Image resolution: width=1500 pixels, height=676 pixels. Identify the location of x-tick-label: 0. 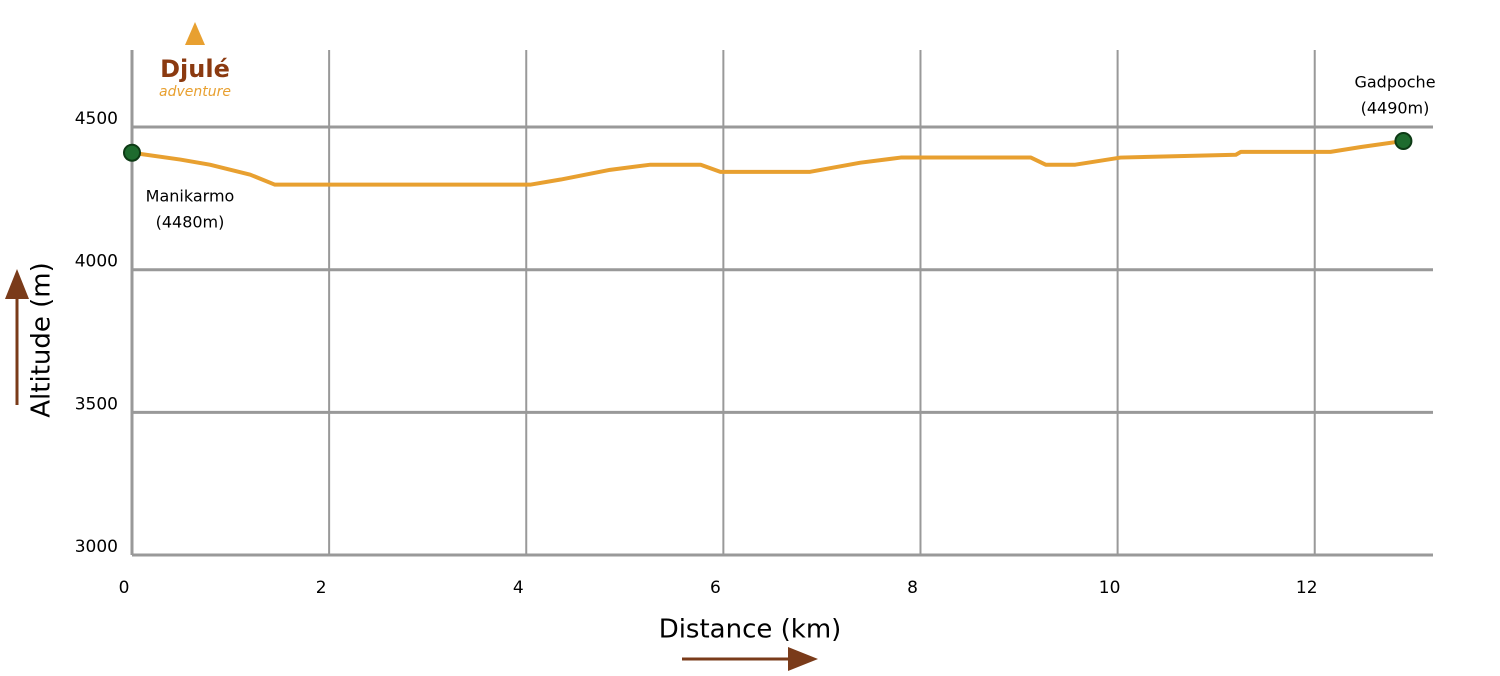
(124, 588).